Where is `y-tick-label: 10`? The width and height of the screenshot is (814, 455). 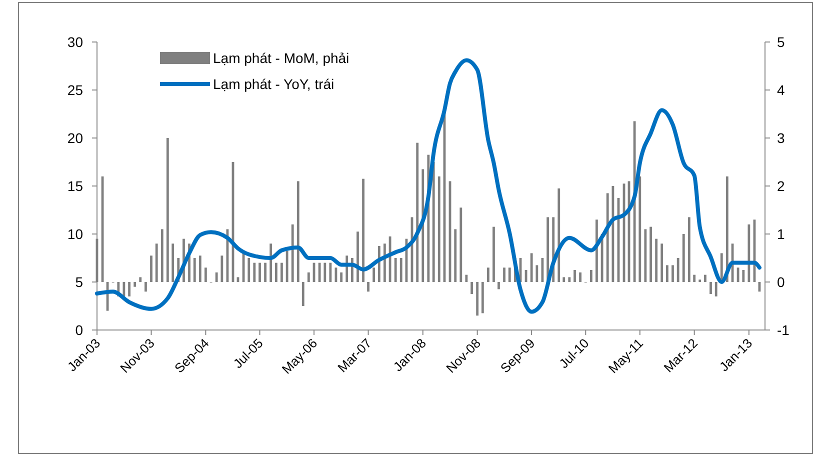
y-tick-label: 10 is located at coordinates (75, 234).